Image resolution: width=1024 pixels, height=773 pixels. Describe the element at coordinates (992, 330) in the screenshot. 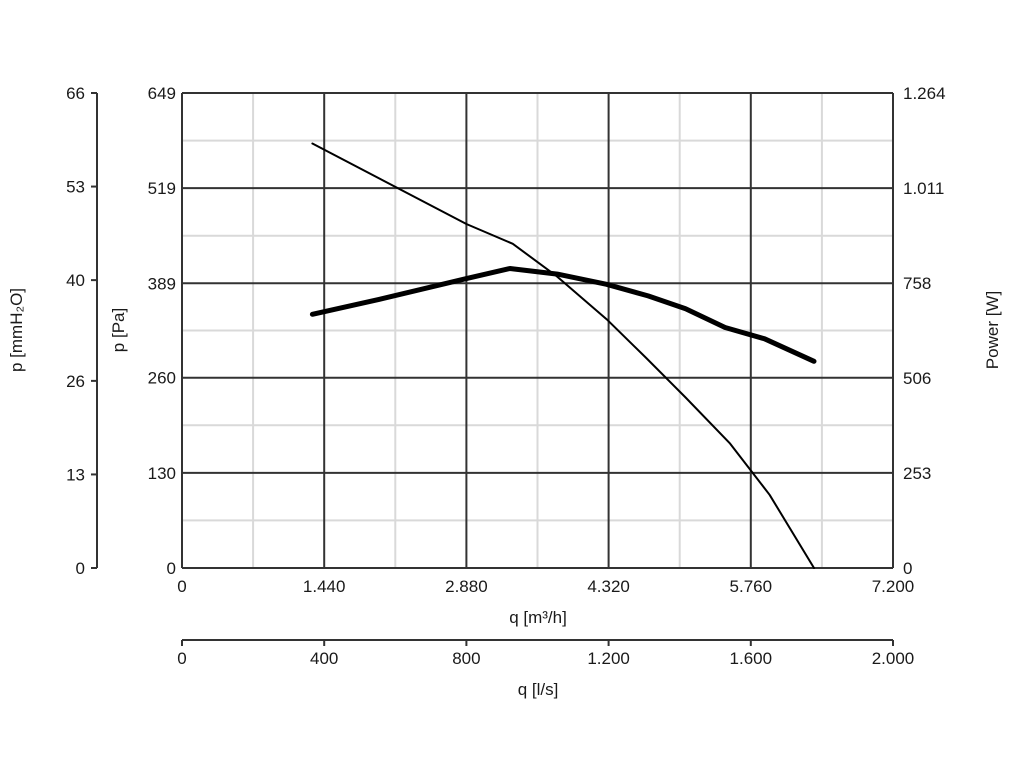

I see `y-right-axis-title: Power [W]` at that location.